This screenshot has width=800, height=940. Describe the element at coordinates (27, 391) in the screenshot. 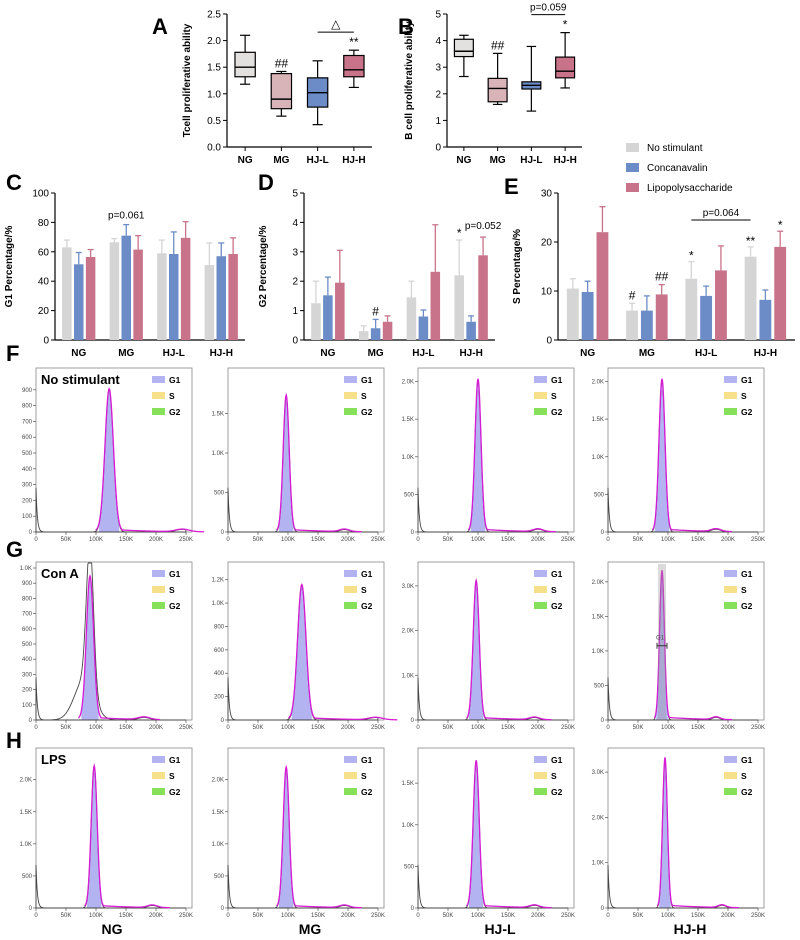

I see `y-tick-label: 900` at that location.